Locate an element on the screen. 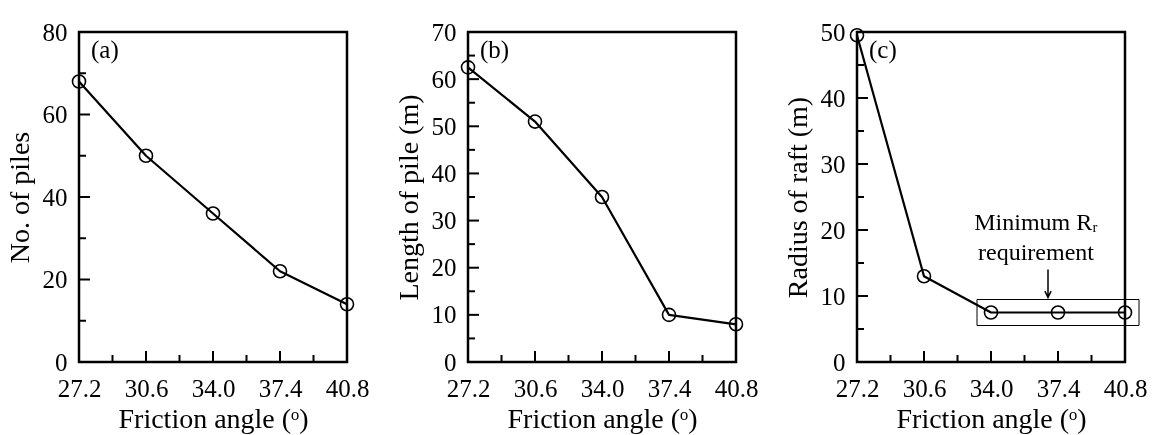 Image resolution: width=1166 pixels, height=435 pixels. y-axis-title: No. of piles is located at coordinates (19, 197).